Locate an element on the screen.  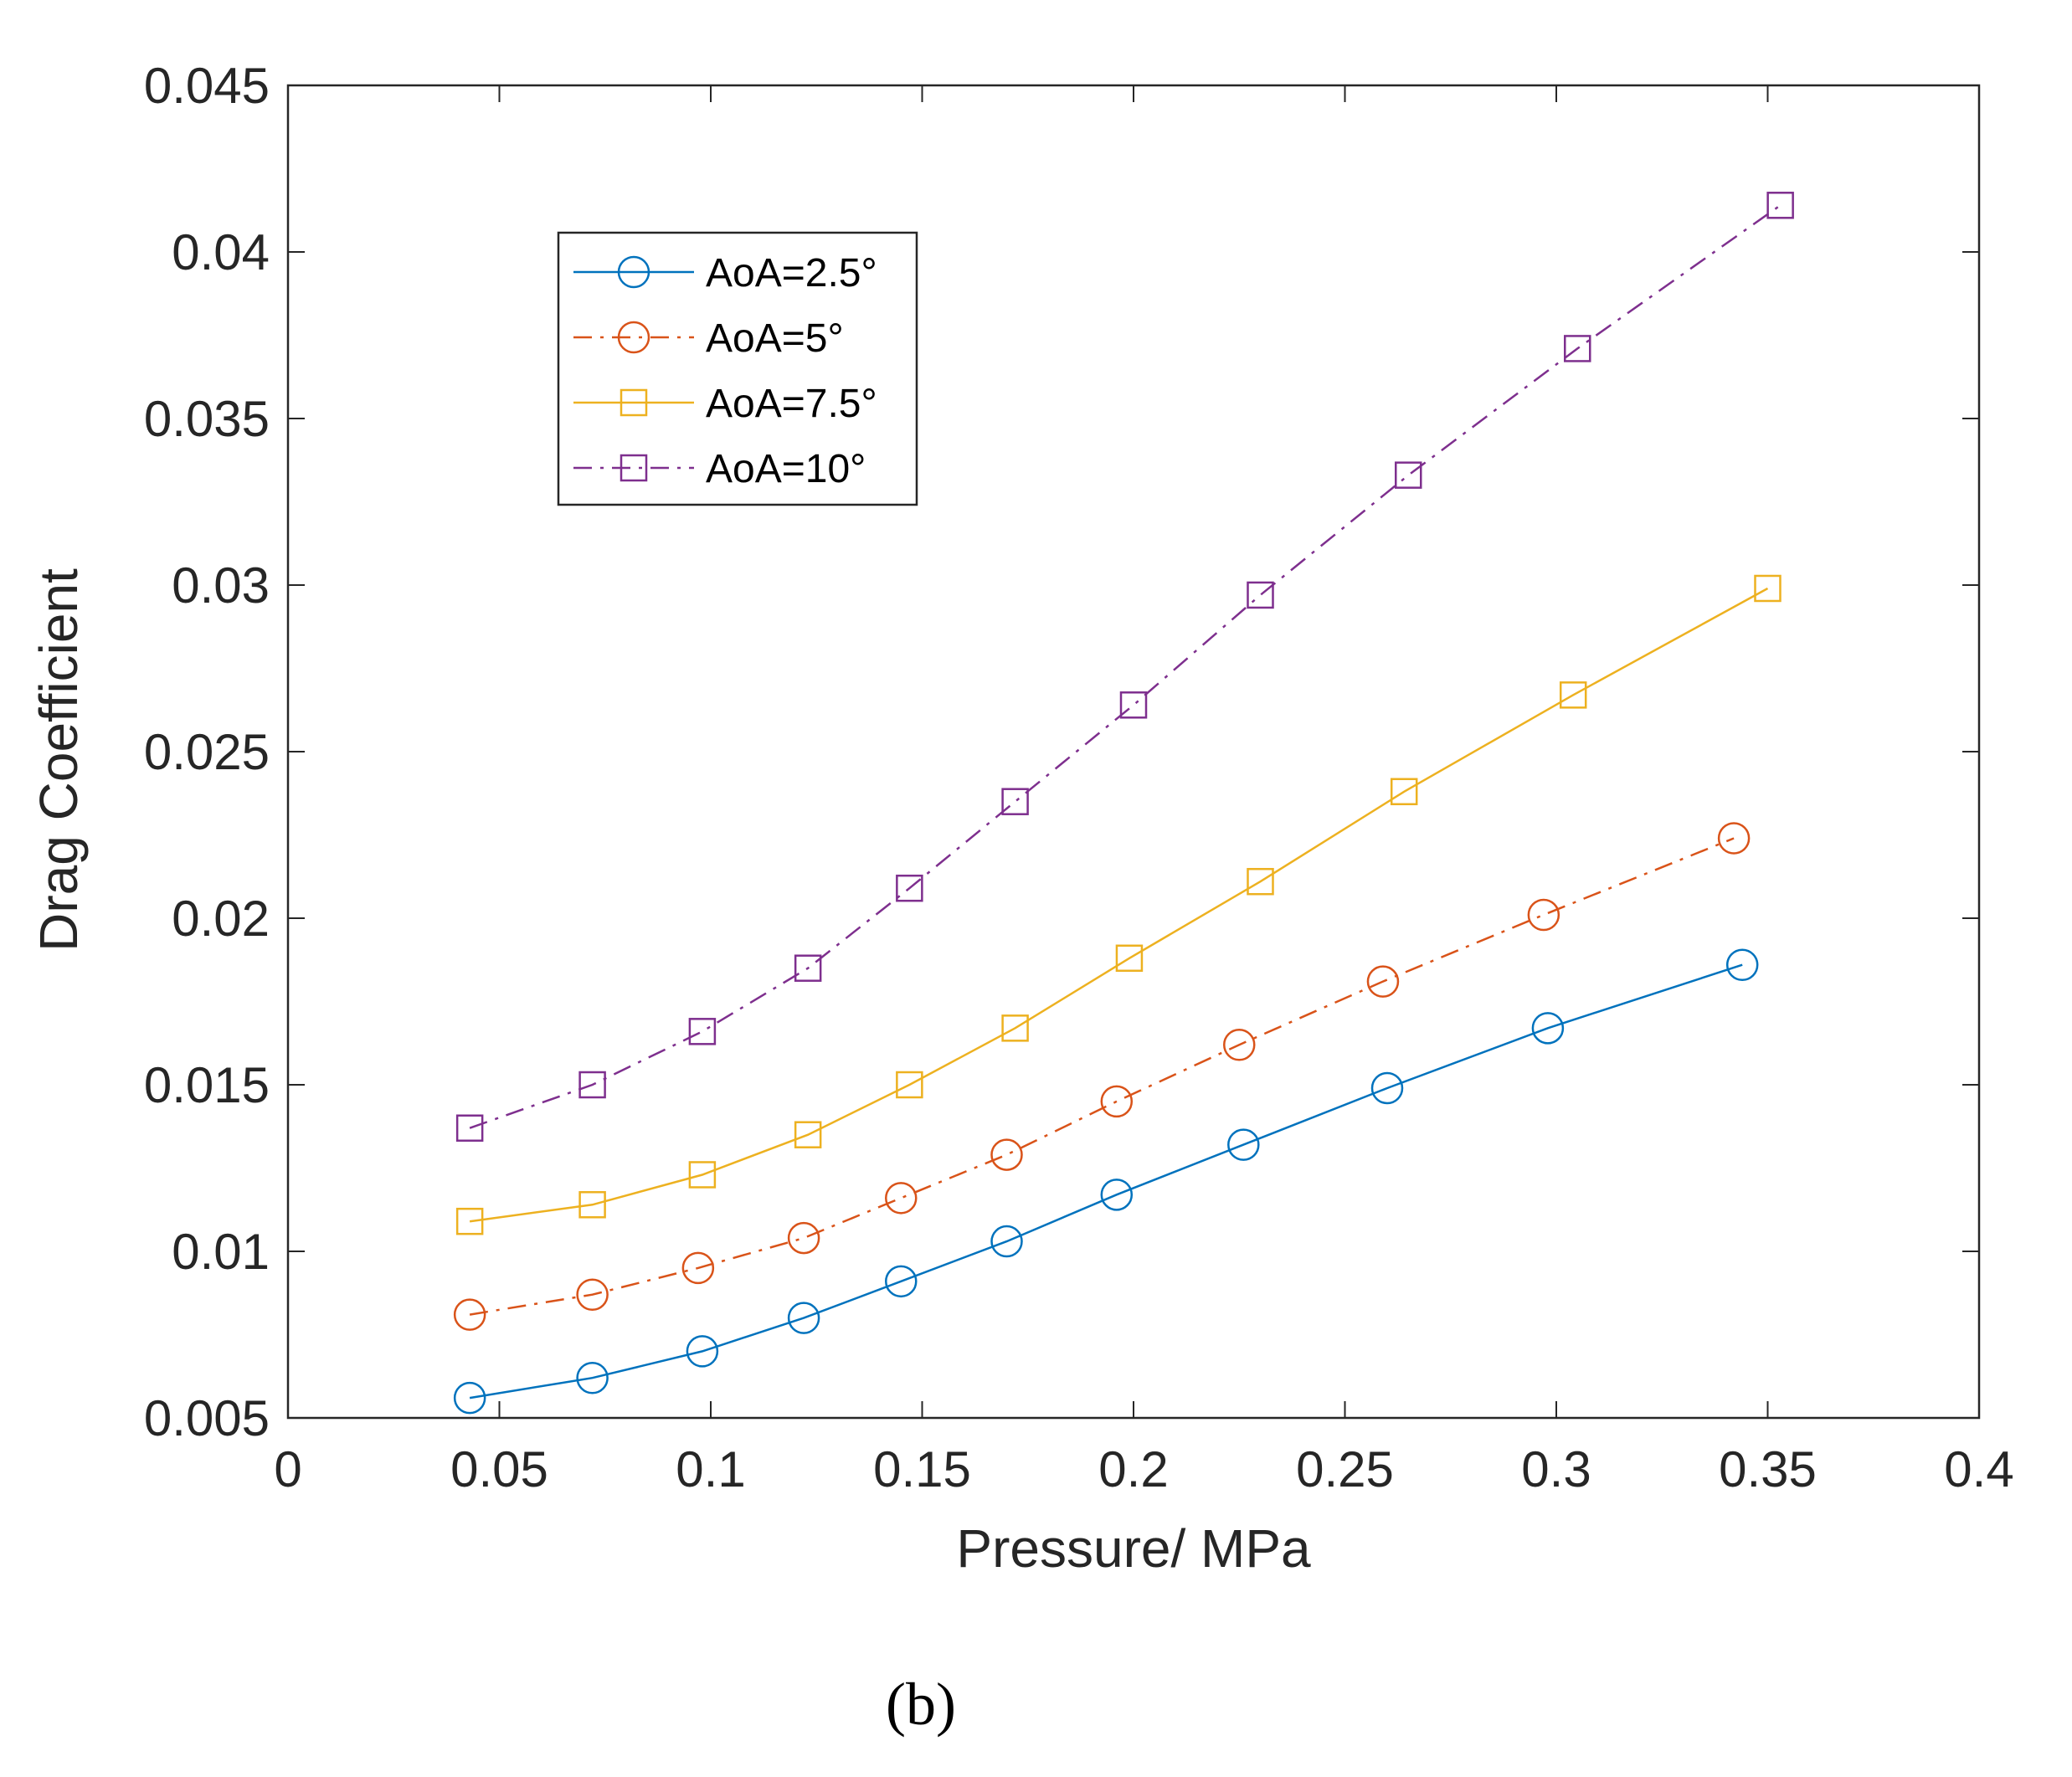
x-tick-label: 0.4 is located at coordinates (1978, 1469).